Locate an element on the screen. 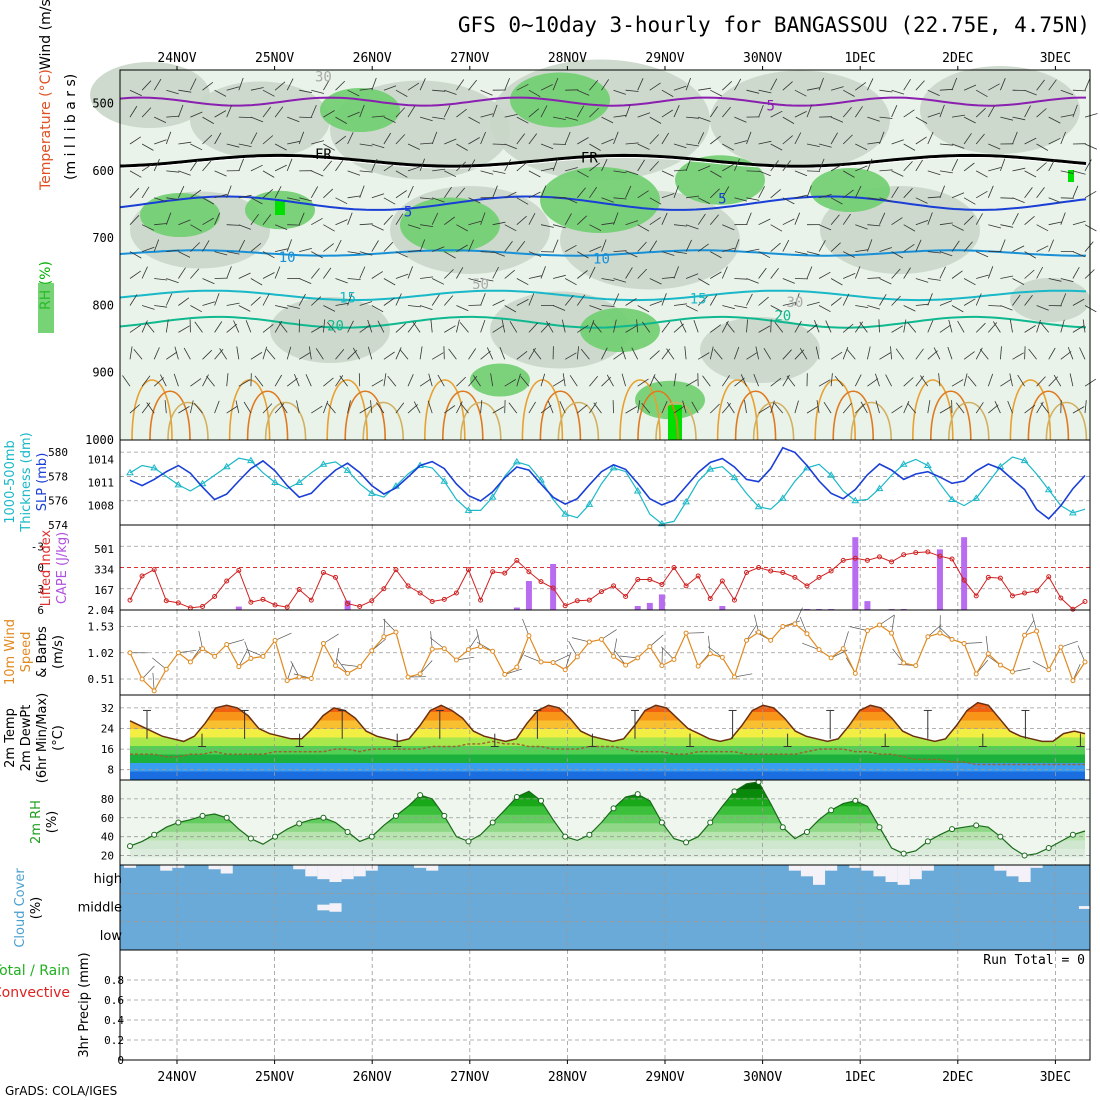 The image size is (1100, 1100). freezing-level-inner is located at coordinates (603, 163).